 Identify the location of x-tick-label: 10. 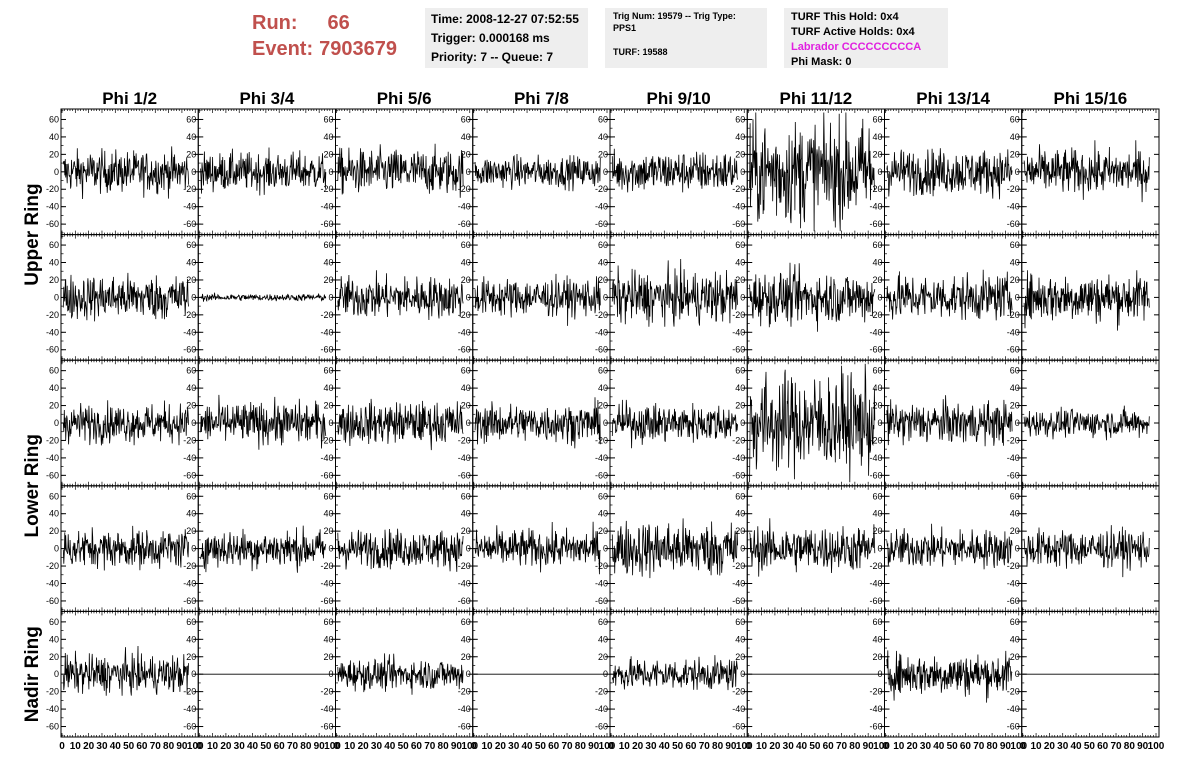
(76, 746).